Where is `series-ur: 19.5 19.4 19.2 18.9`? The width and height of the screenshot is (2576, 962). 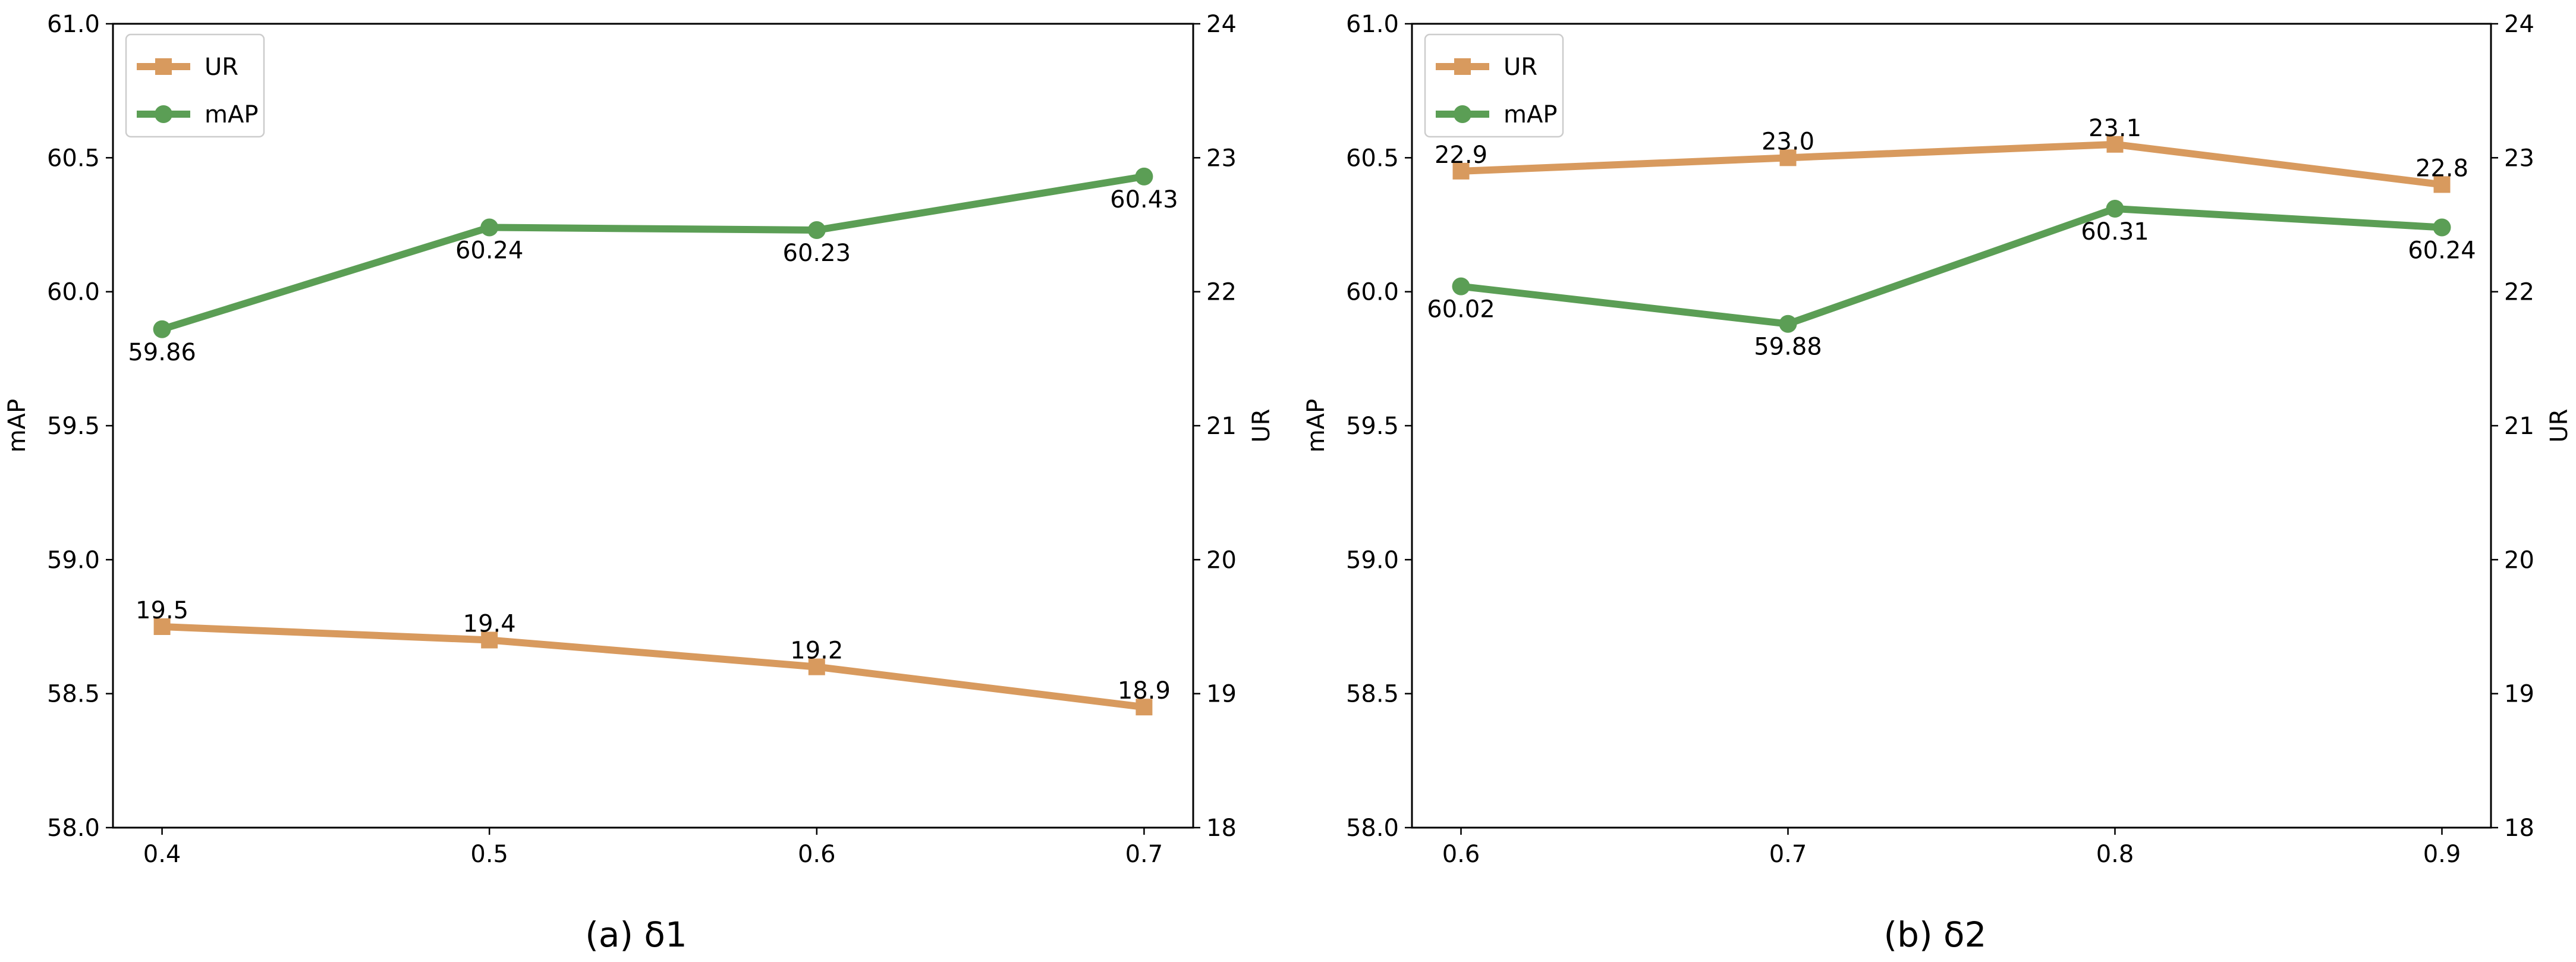
series-ur: 19.5 19.4 19.2 18.9 is located at coordinates (653, 656).